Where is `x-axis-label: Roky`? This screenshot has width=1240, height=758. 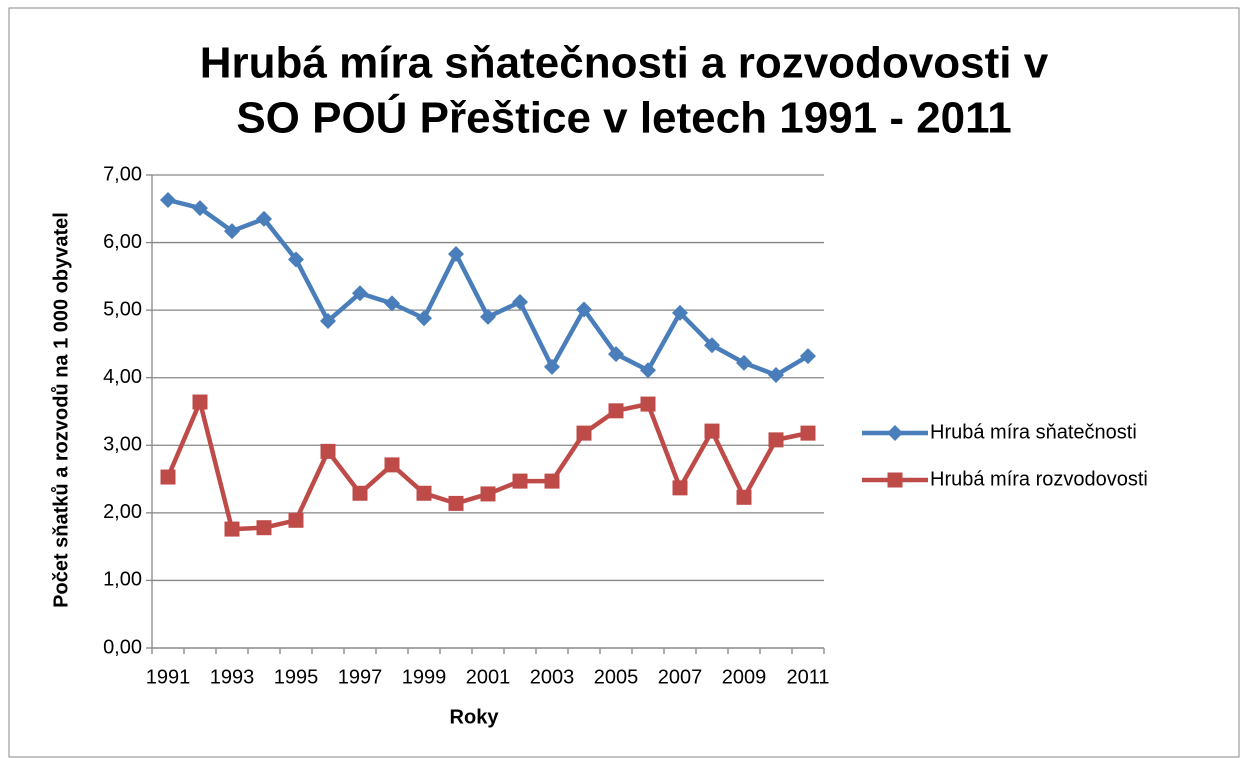 x-axis-label: Roky is located at coordinates (475, 717).